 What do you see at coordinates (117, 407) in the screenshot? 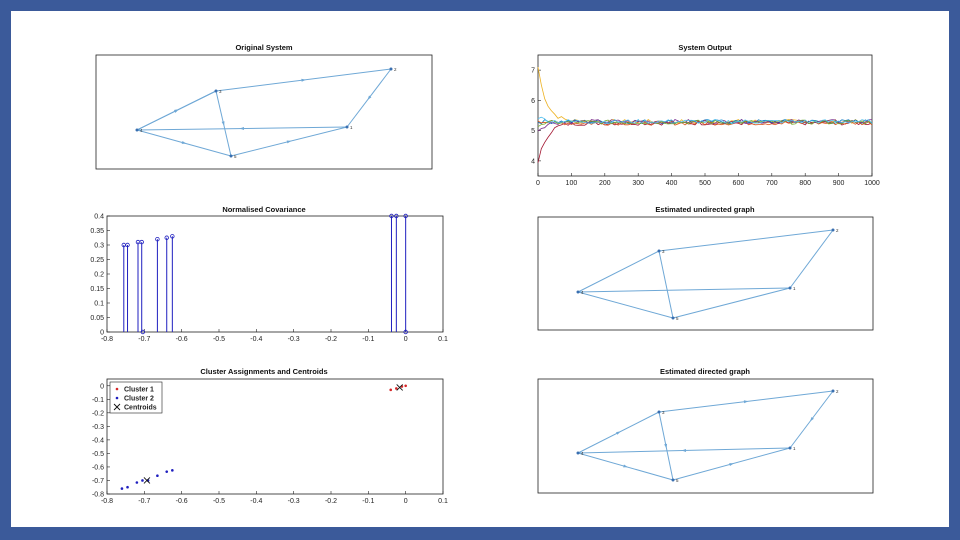
I see `legend-marker` at bounding box center [117, 407].